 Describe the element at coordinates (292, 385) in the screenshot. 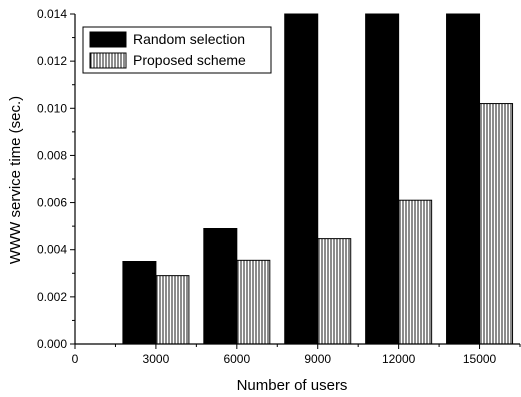

I see `x-axis-label: Number of users` at that location.